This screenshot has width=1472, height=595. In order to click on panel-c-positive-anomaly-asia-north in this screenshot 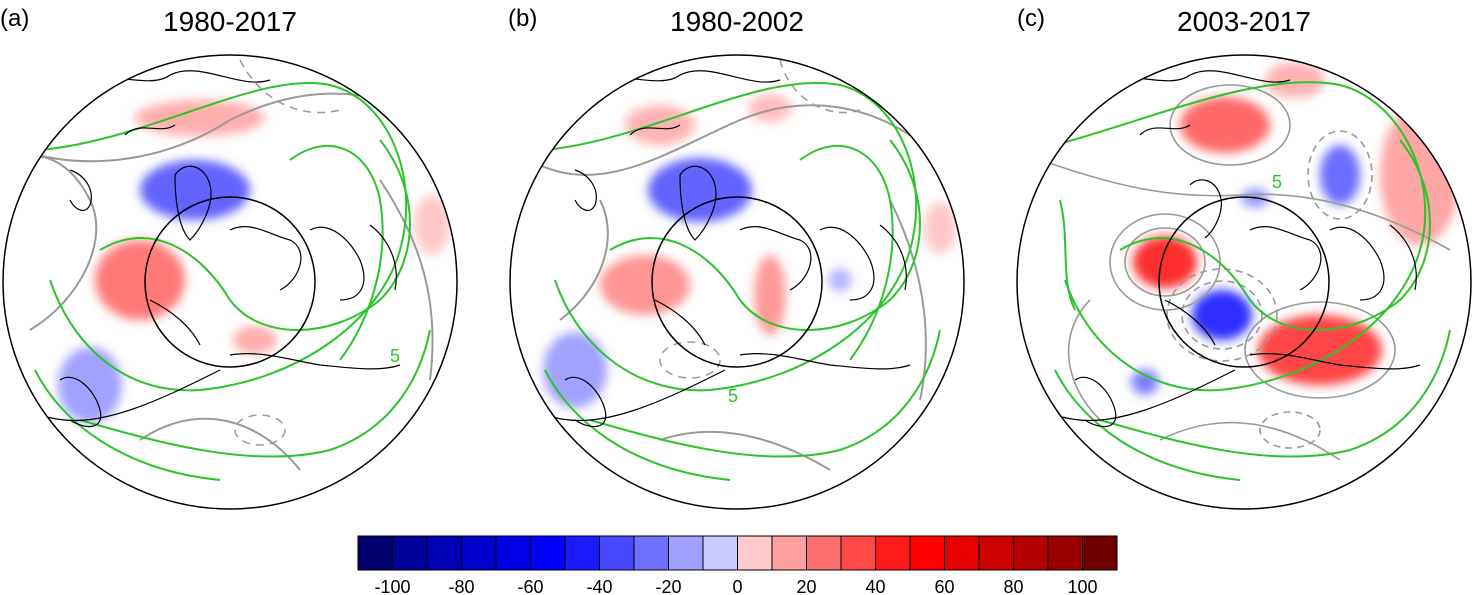, I will do `click(1295, 80)`.